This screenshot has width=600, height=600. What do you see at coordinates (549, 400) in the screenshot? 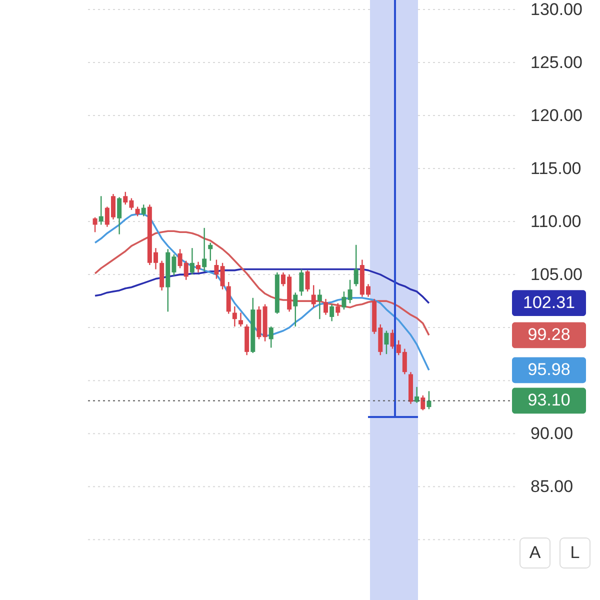
I see `ref-line-label: 93.10` at bounding box center [549, 400].